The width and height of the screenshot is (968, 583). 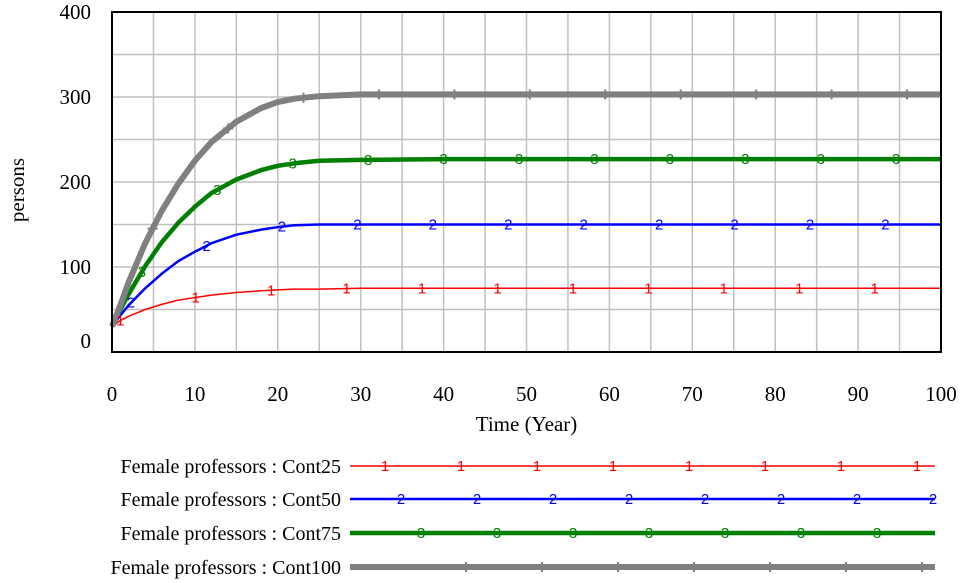 What do you see at coordinates (86, 341) in the screenshot?
I see `y-tick-label: 0` at bounding box center [86, 341].